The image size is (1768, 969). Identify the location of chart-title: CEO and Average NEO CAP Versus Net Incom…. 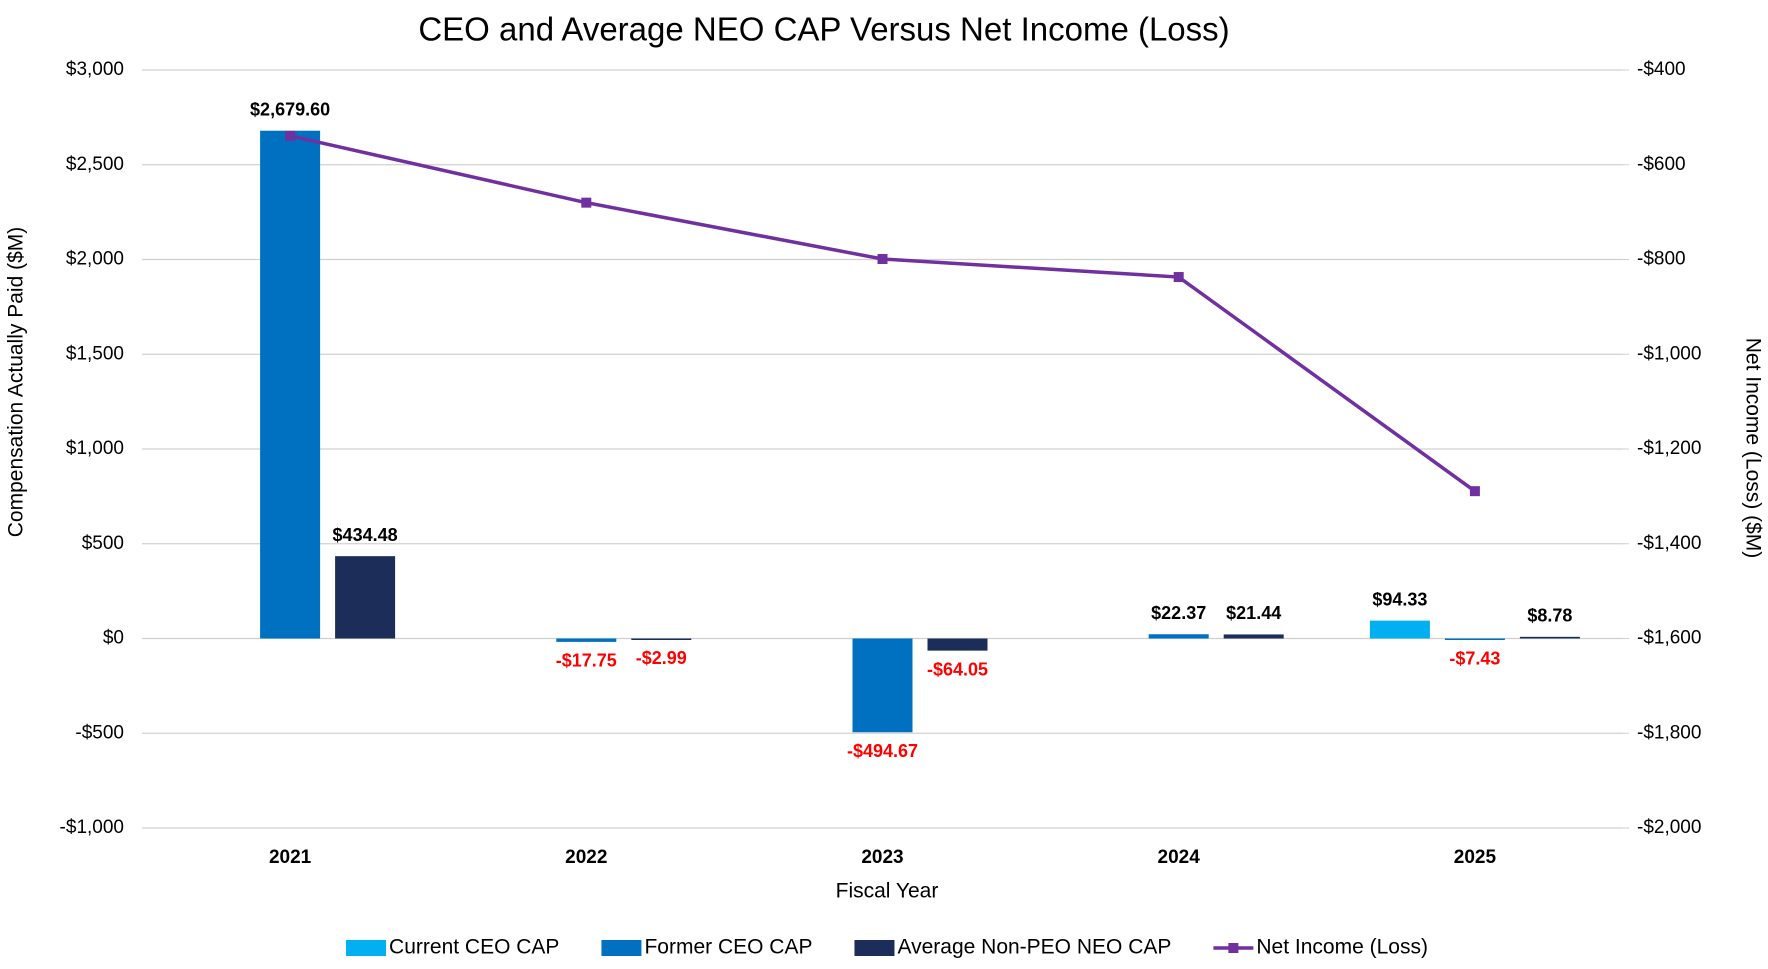
(823, 29).